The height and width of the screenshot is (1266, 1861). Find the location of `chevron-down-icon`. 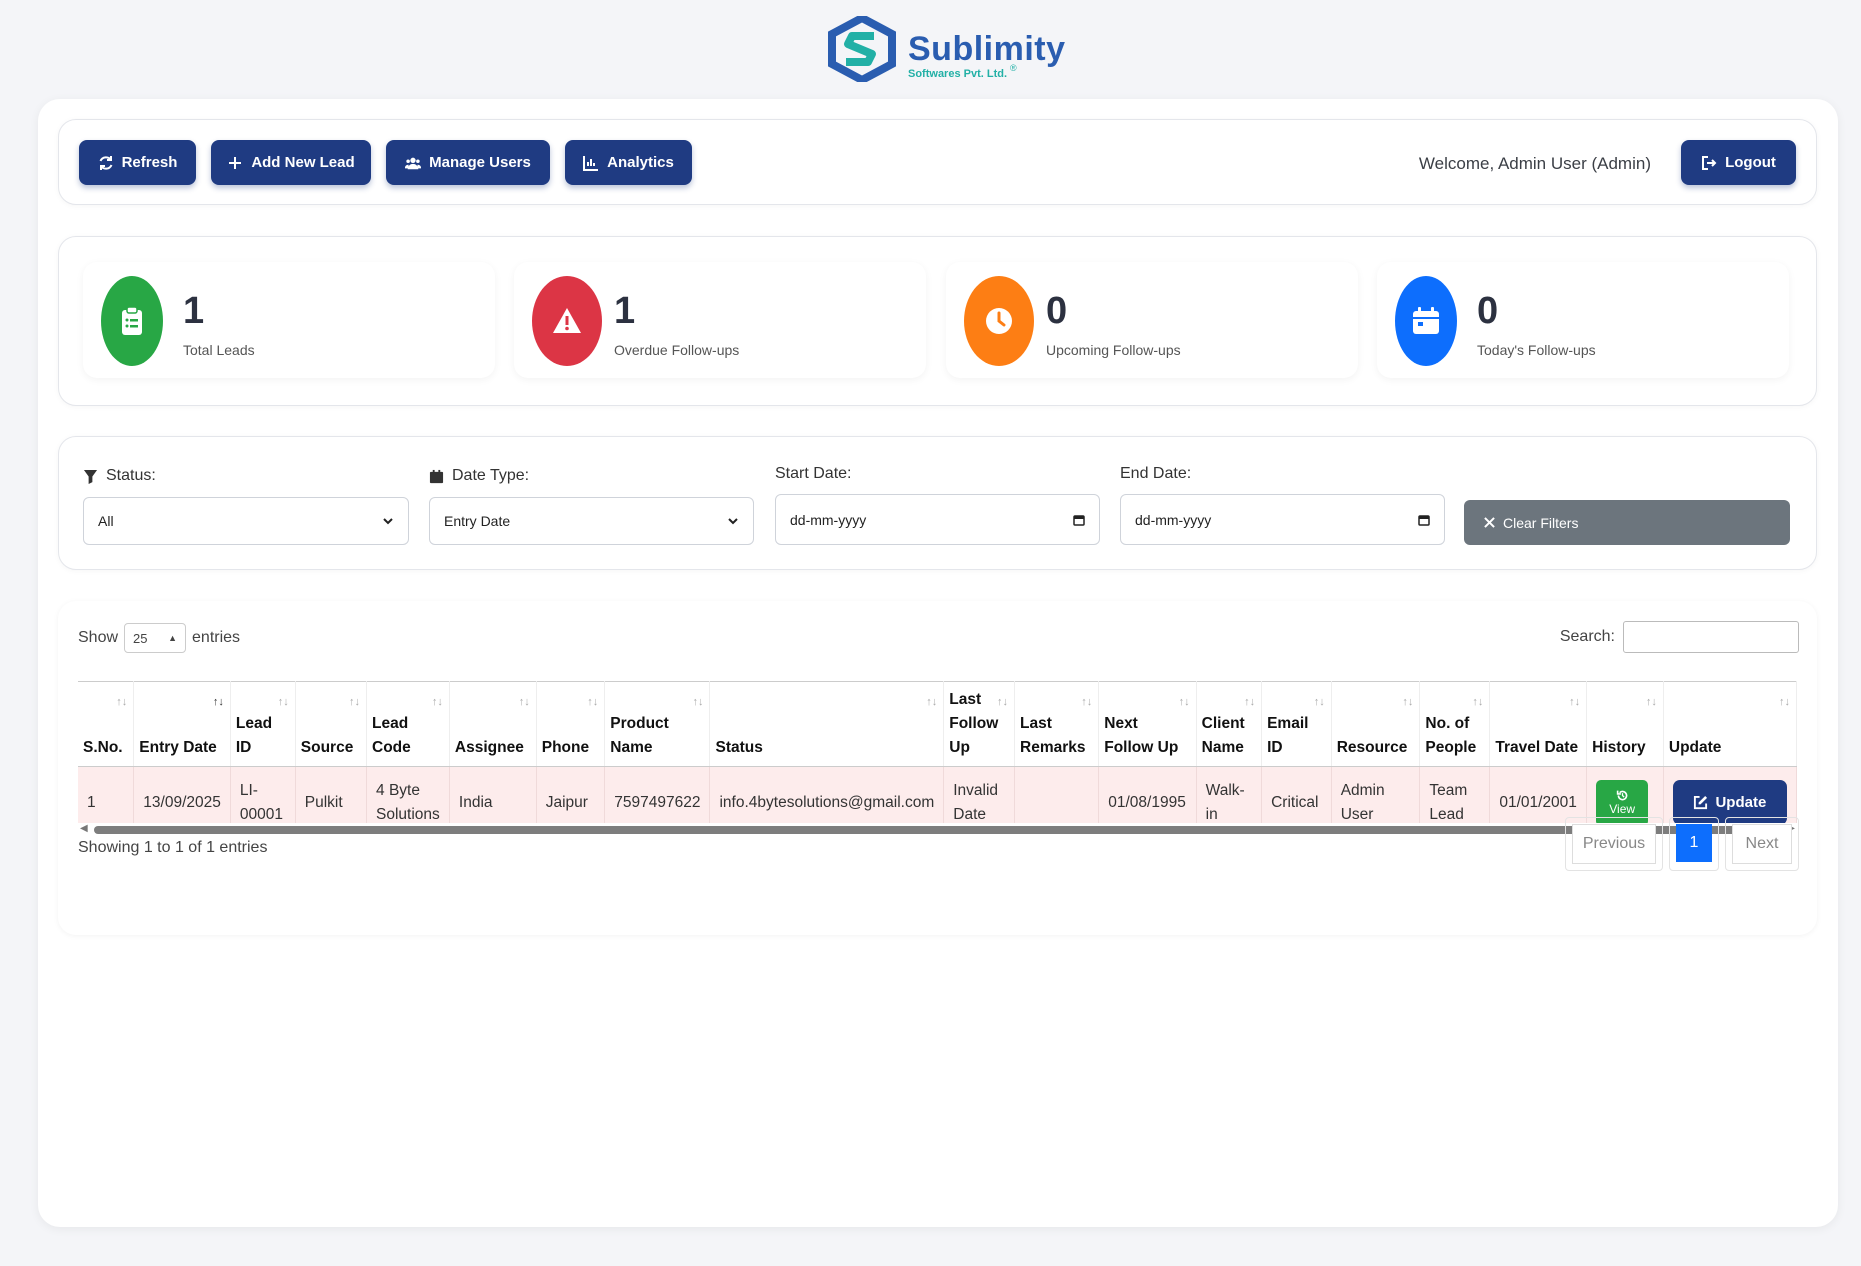

chevron-down-icon is located at coordinates (733, 521).